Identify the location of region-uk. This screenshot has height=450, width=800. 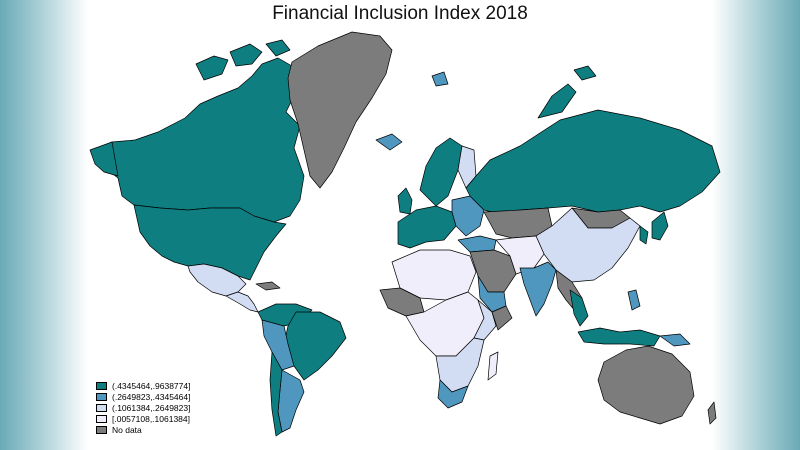
(405, 201).